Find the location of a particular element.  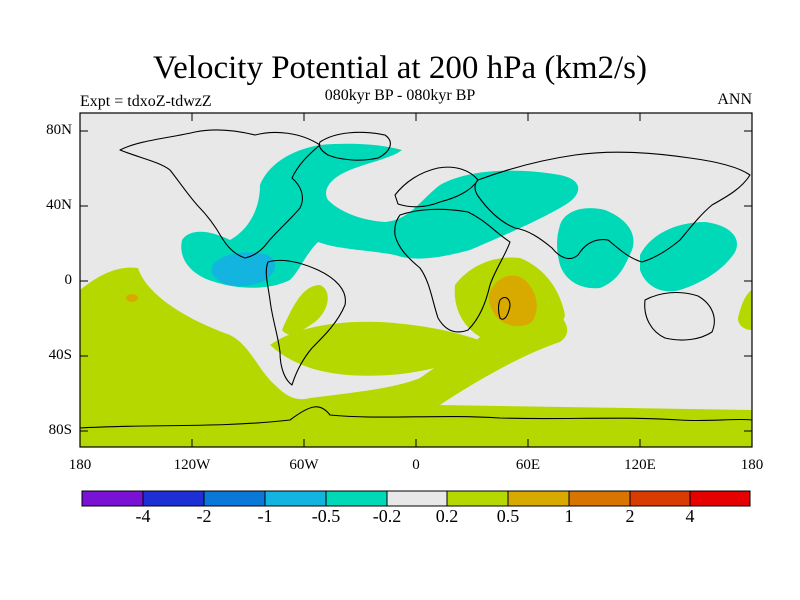

y-label-0: 0 is located at coordinates (68, 280).